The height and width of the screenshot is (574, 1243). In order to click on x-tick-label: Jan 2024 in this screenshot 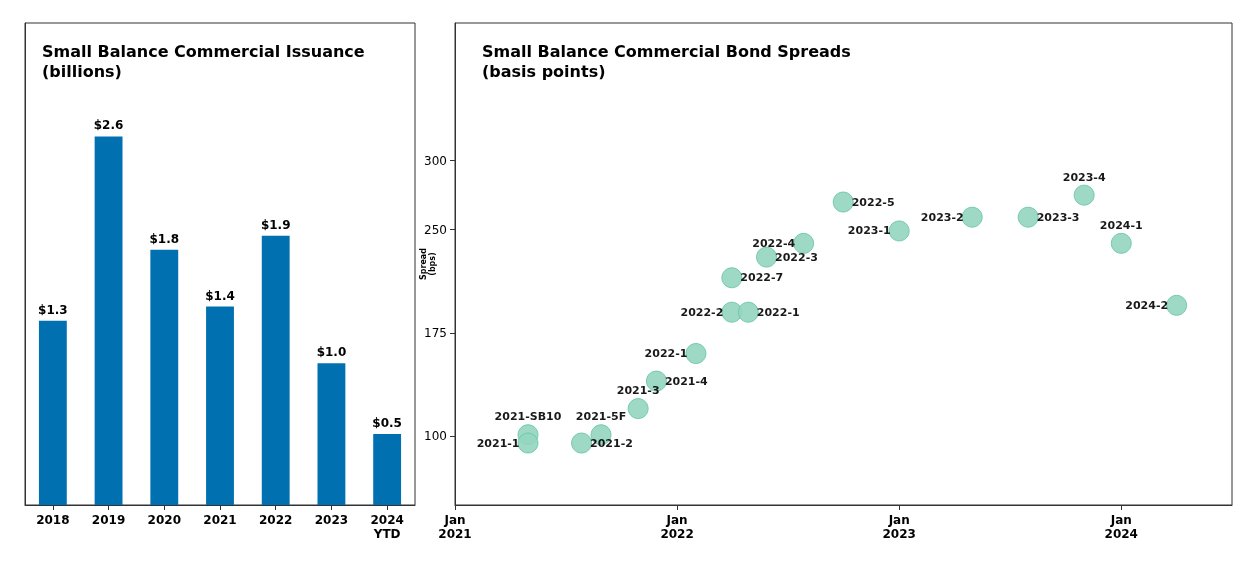, I will do `click(1121, 527)`.